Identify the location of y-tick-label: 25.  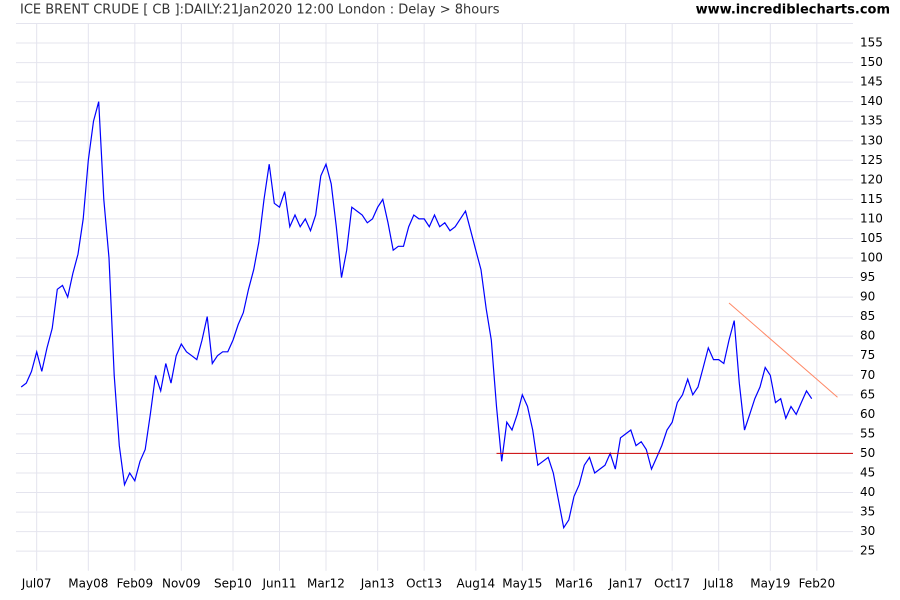
(867, 551).